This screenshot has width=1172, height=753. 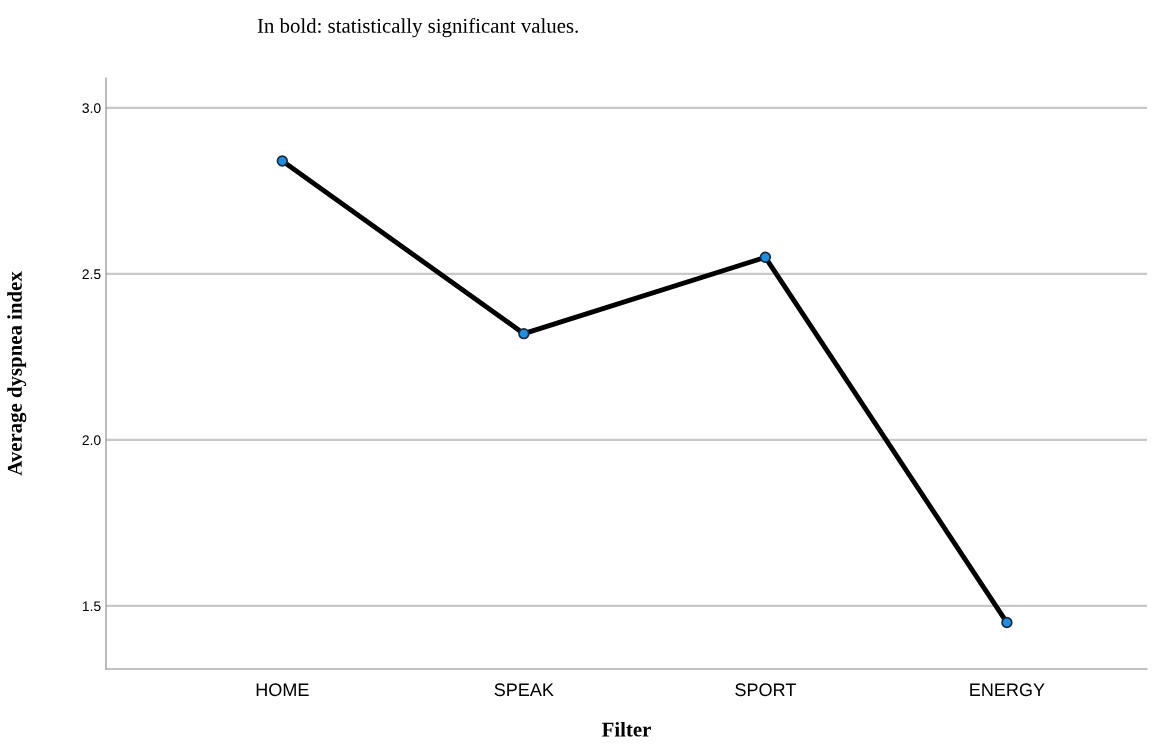 What do you see at coordinates (91, 606) in the screenshot?
I see `y-tick-label: 1.5` at bounding box center [91, 606].